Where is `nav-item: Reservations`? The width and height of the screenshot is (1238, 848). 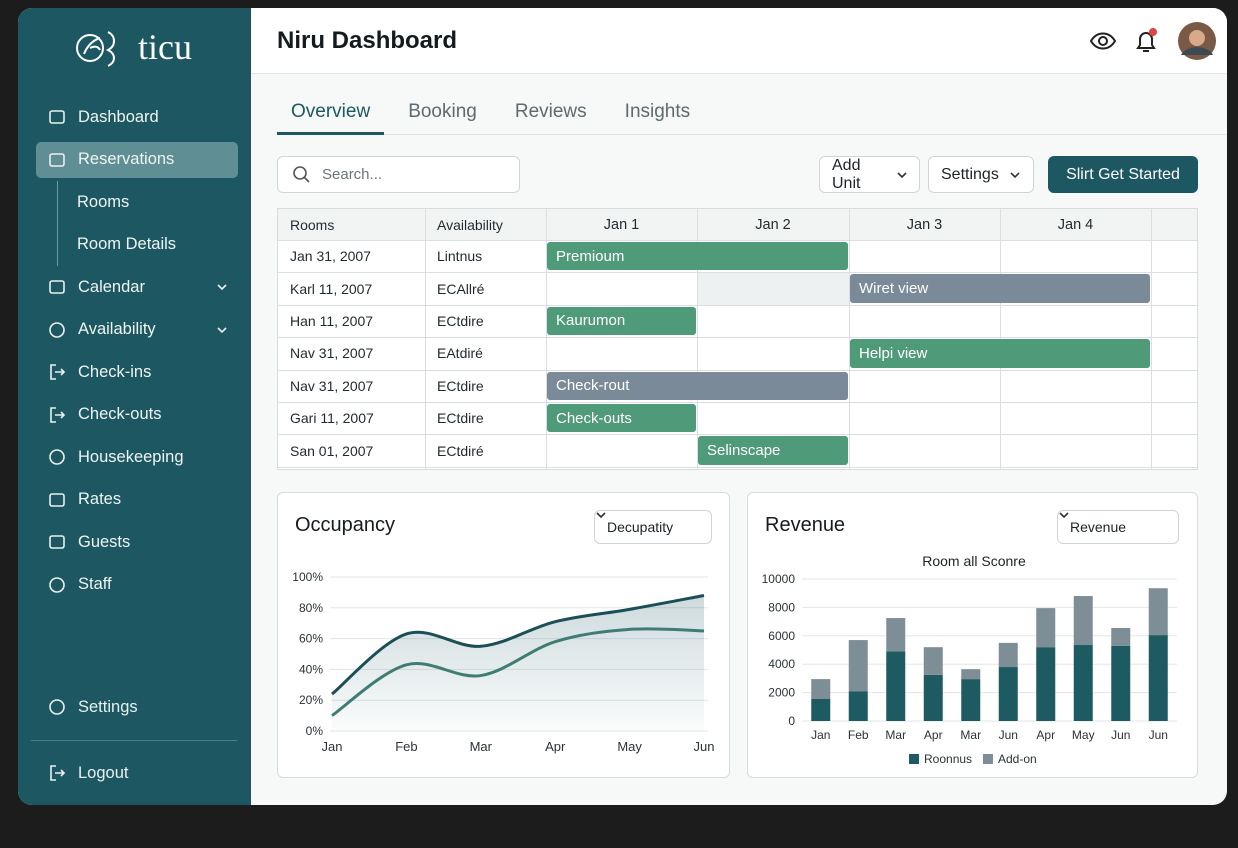 nav-item: Reservations is located at coordinates (137, 160).